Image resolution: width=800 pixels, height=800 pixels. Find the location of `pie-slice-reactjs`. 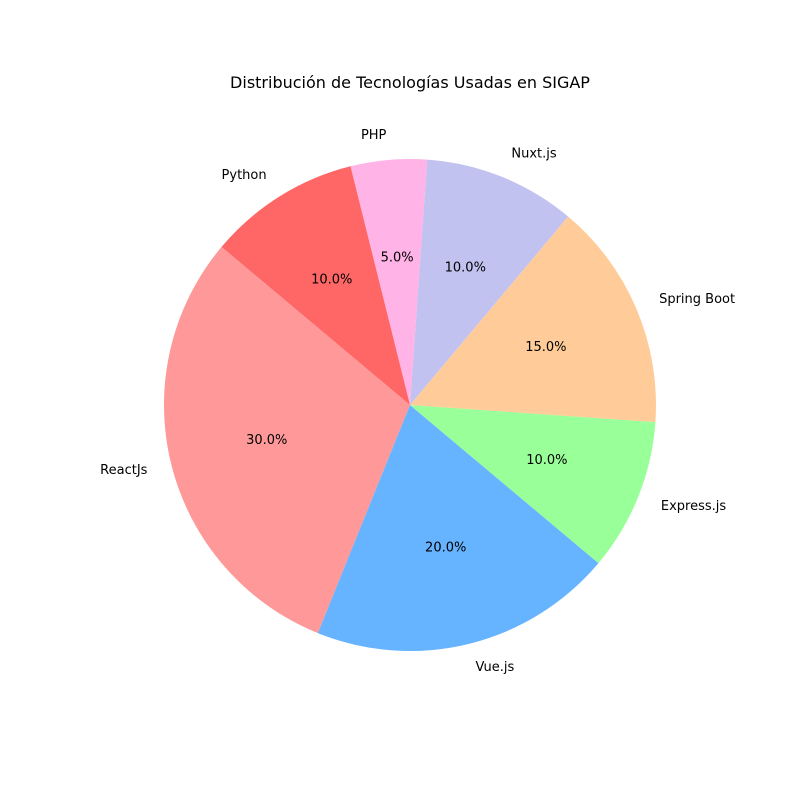

pie-slice-reactjs is located at coordinates (286, 440).